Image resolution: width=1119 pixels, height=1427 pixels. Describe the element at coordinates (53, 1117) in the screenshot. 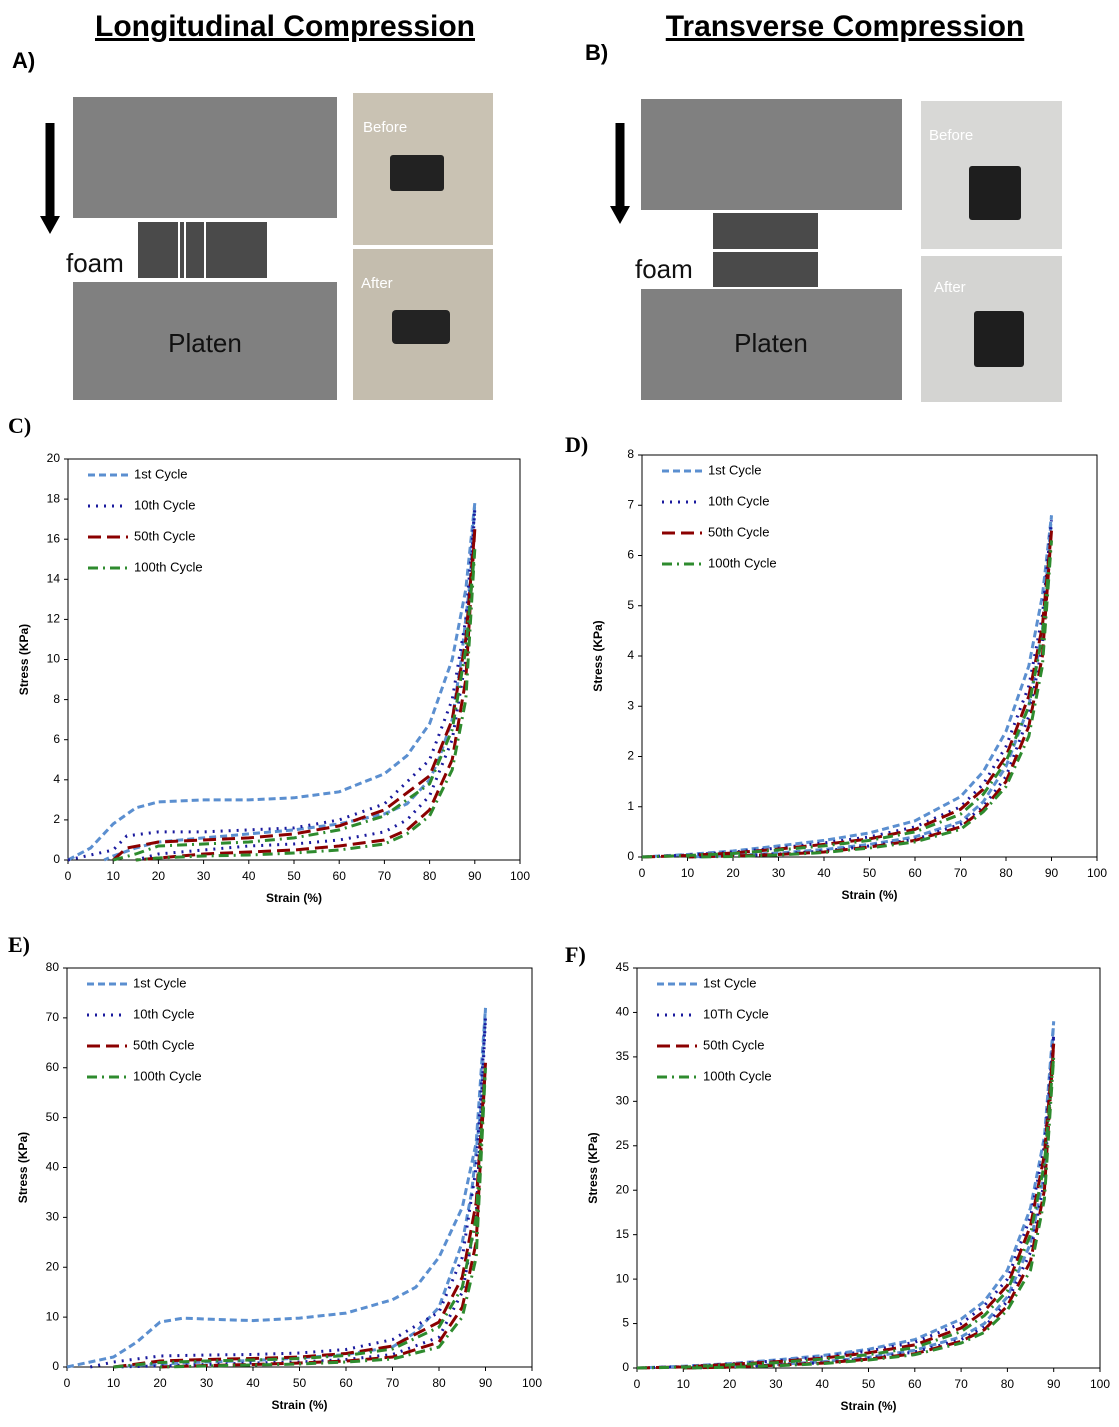

I see `y-tick-label: 50` at that location.